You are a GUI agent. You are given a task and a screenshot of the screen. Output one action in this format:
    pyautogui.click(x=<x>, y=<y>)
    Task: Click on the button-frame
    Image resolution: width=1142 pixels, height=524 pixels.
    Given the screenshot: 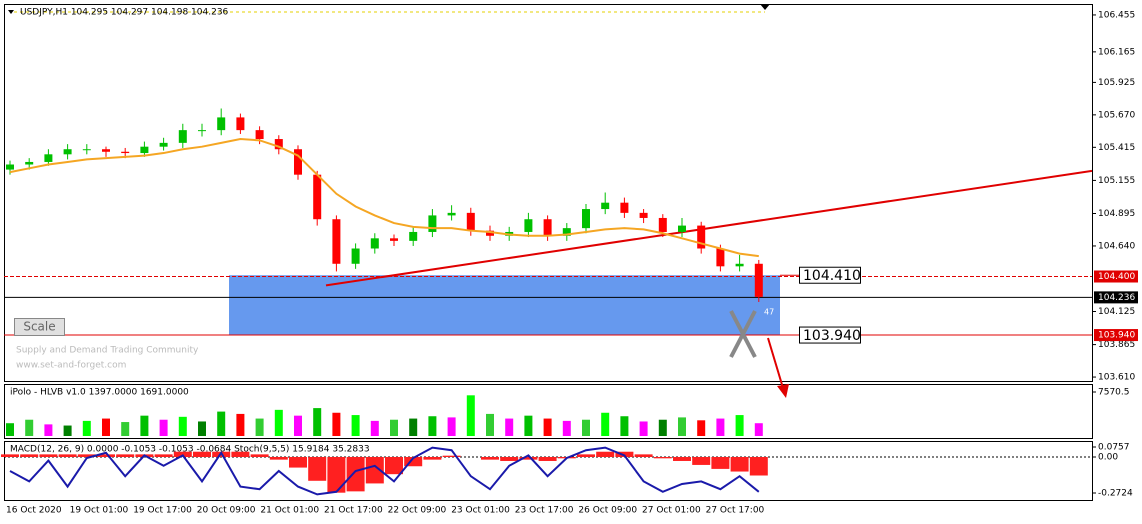 What is the action you would take?
    pyautogui.click(x=39, y=327)
    